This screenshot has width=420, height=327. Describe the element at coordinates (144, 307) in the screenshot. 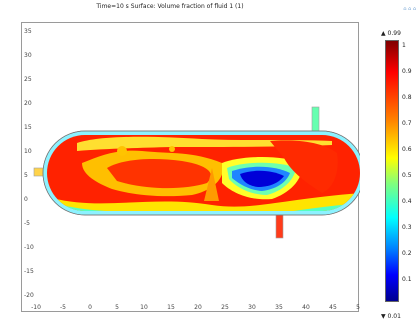

I see `x-tick-label: 10` at that location.